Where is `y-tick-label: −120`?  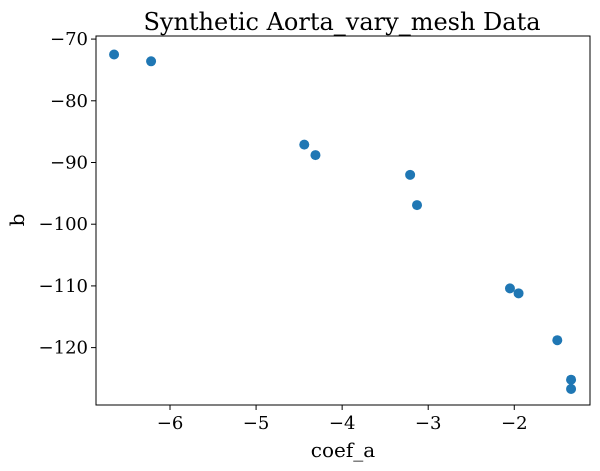 y-tick-label: −120 is located at coordinates (63, 348).